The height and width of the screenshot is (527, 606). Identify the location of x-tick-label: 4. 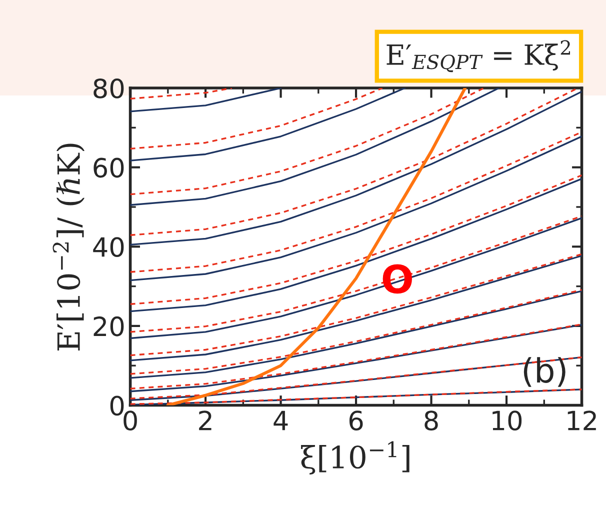
(281, 420).